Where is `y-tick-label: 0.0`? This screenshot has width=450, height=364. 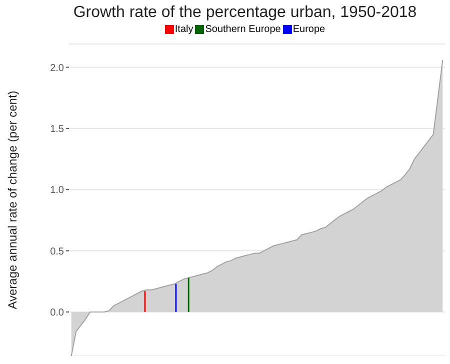
y-tick-label: 0.0 is located at coordinates (57, 313).